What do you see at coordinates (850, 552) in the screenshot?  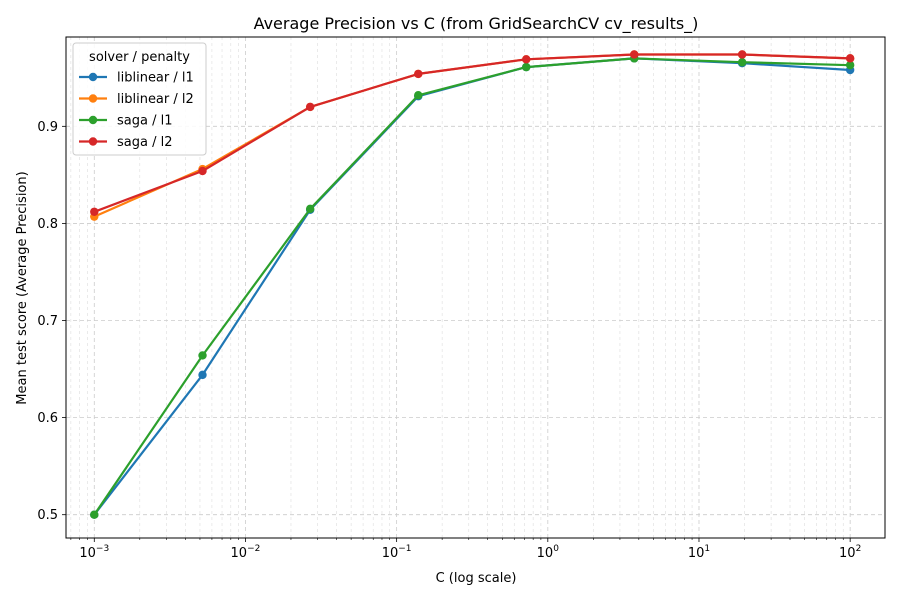 I see `x-tick-label: 10²` at bounding box center [850, 552].